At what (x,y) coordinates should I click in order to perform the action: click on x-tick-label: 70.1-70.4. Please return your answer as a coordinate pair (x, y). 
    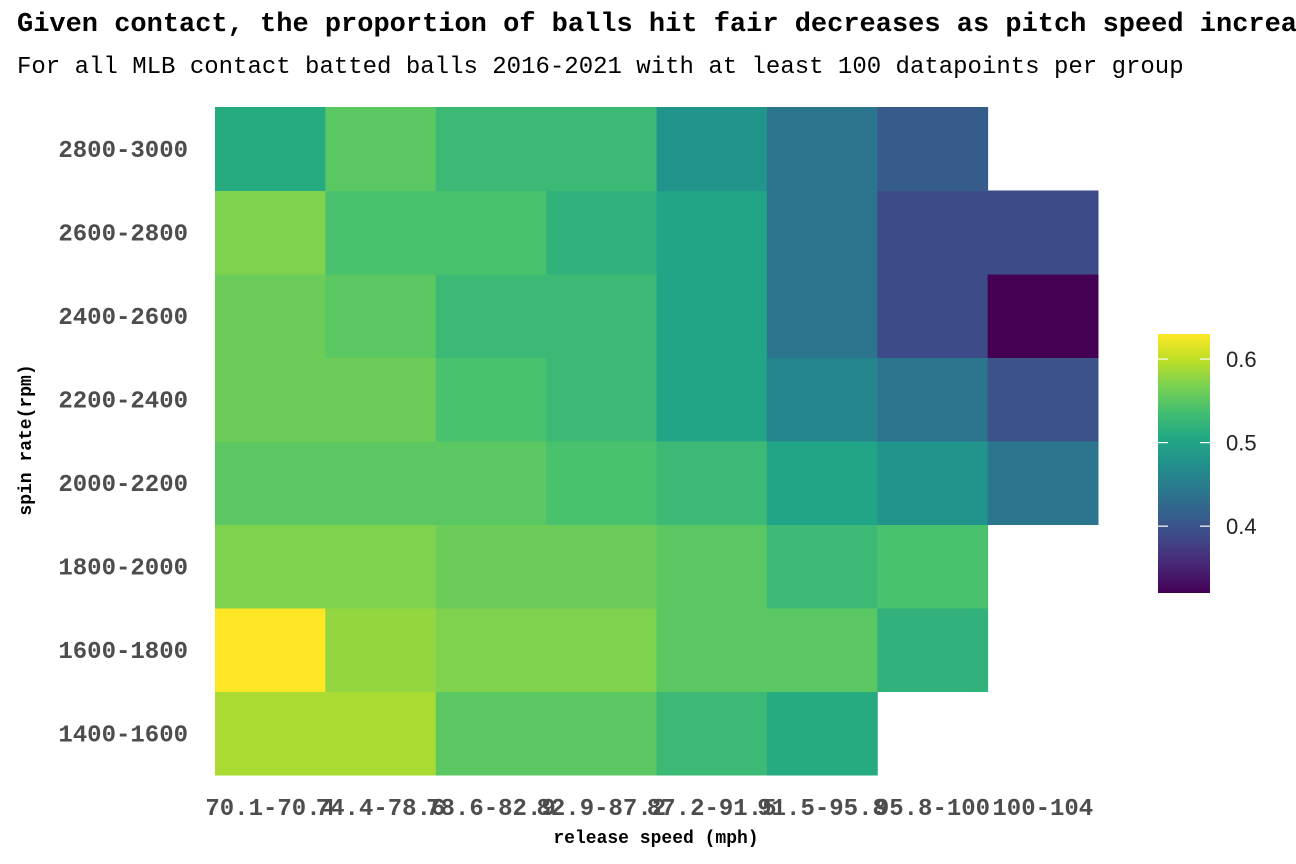
    Looking at the image, I should click on (270, 809).